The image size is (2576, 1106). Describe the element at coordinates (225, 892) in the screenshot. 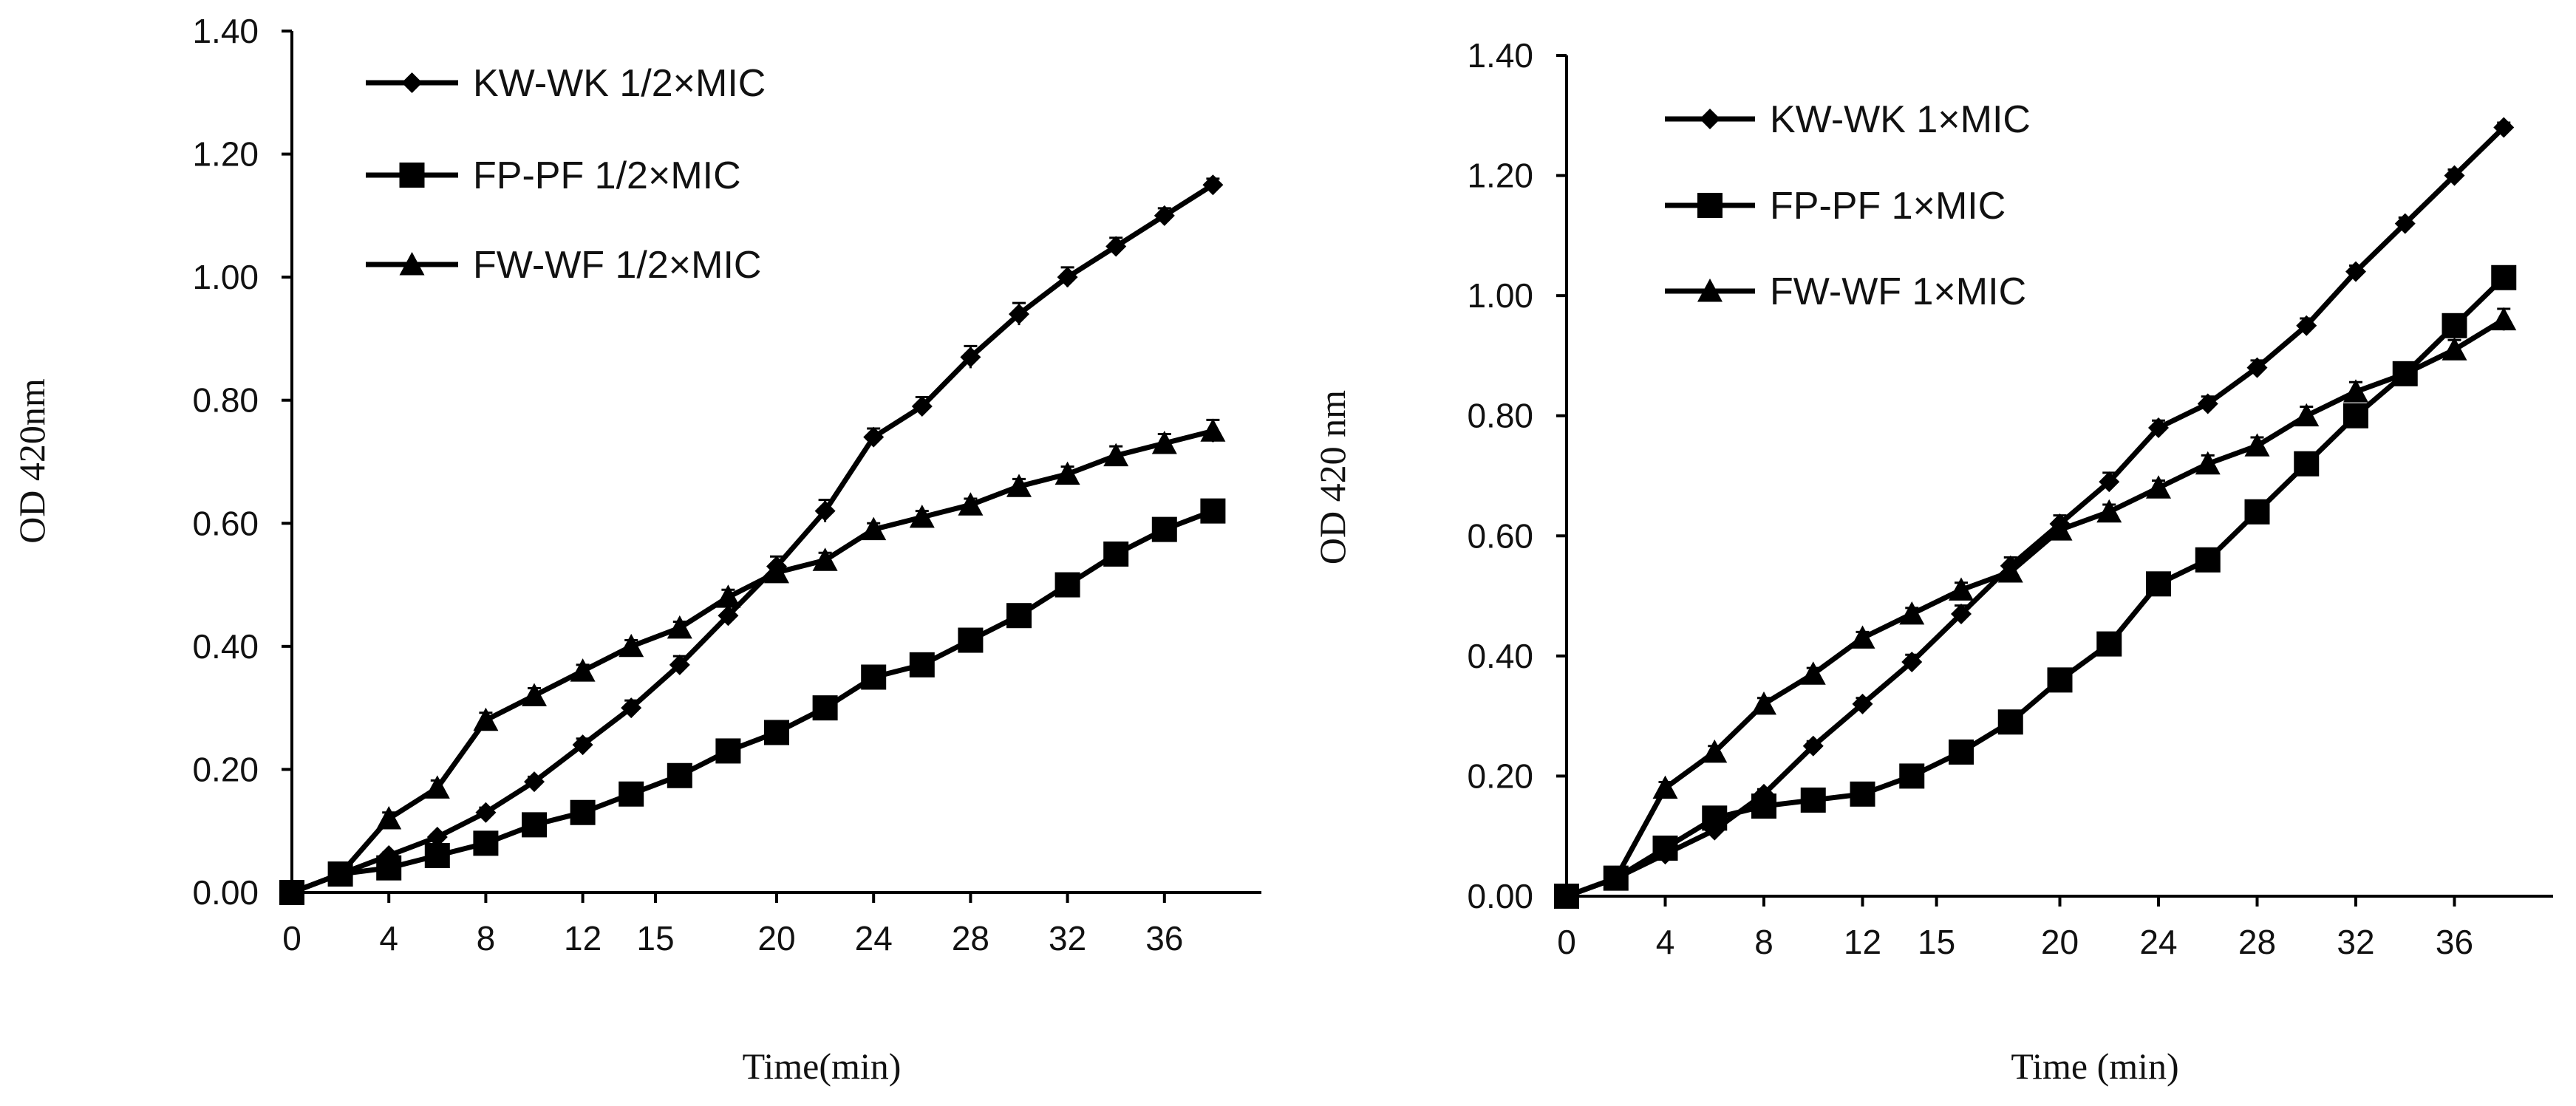

I see `y-tick-label: 0.00` at that location.